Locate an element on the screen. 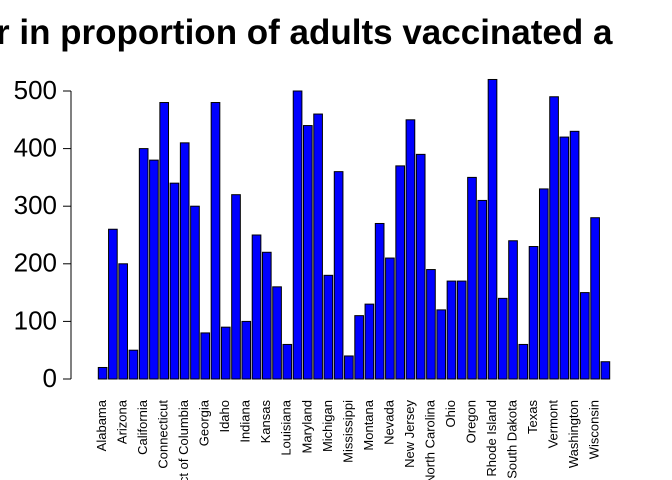  x-tick-label: Louisiana is located at coordinates (286, 427).